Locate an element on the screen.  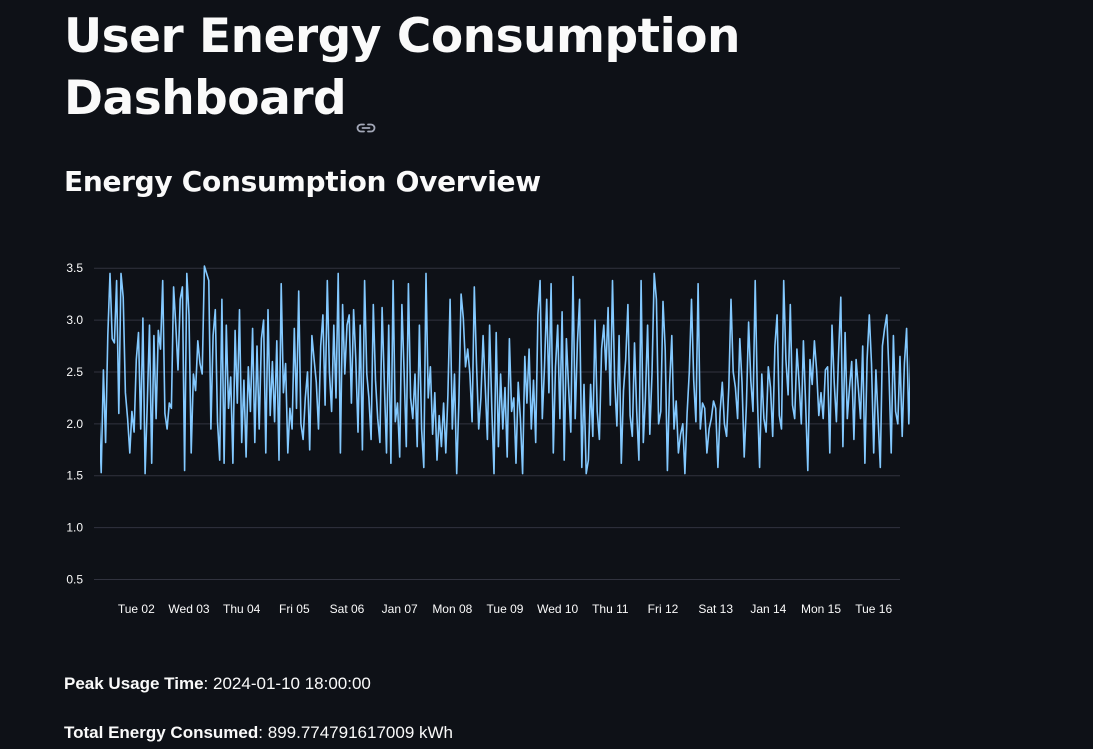
x-tick-label: Wed 10 is located at coordinates (557, 609).